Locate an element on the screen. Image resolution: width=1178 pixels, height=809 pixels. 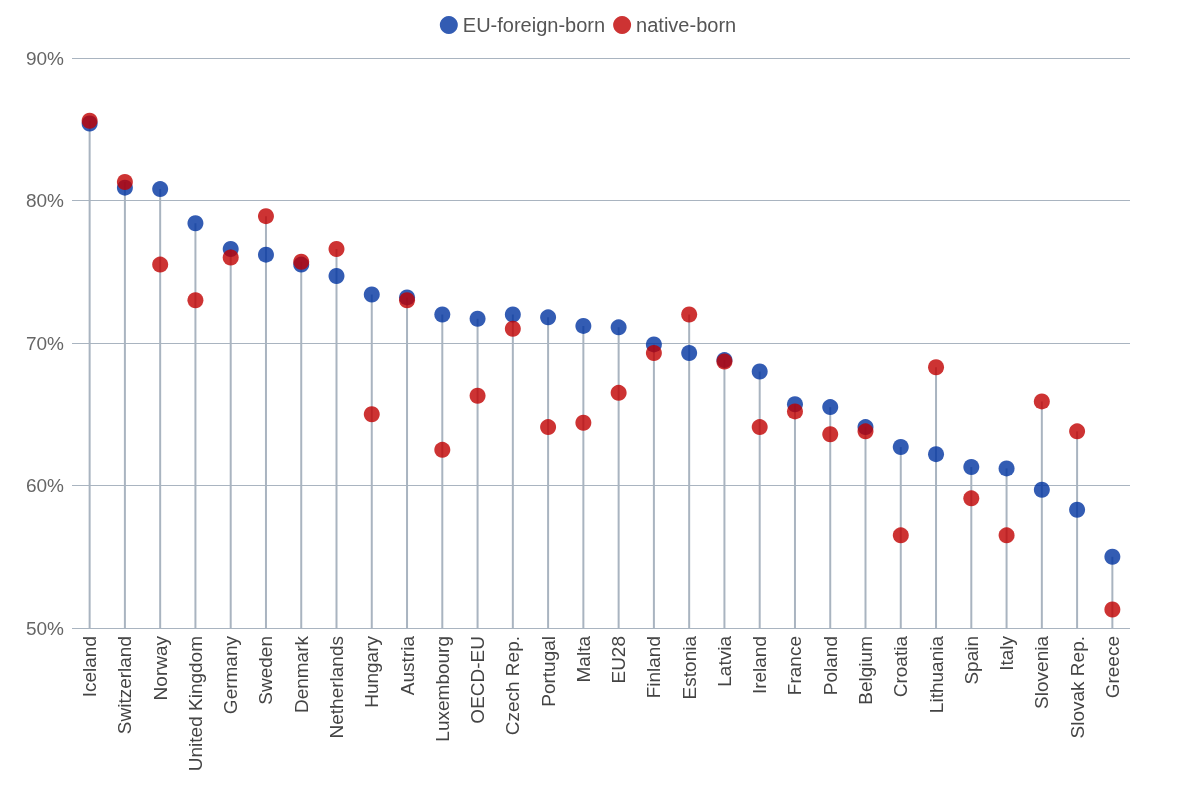
x-tick-label: Netherlands is located at coordinates (336, 687).